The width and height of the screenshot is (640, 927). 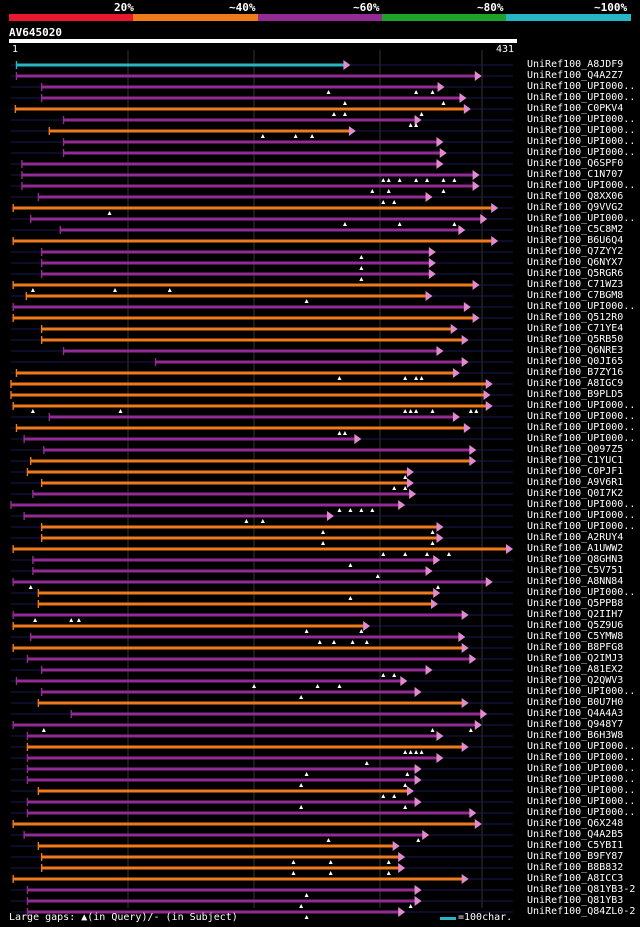 I want to click on hit-label: UniRef100_A8ICC3, so click(x=575, y=878).